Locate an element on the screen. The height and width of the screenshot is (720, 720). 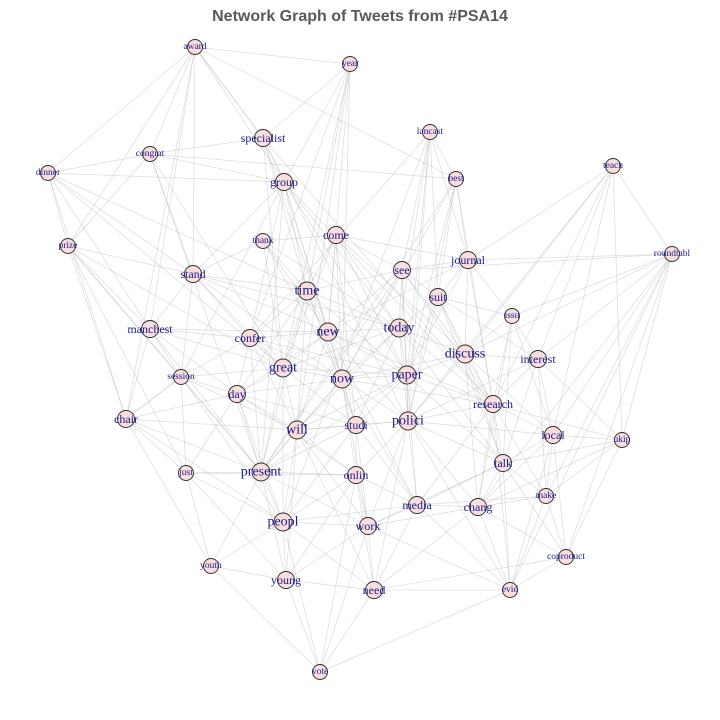
edge-specialist-congrat is located at coordinates (206, 146).